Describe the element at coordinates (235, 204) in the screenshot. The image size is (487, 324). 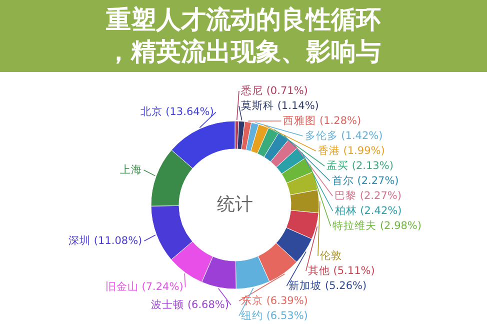
I see `text: 统计` at that location.